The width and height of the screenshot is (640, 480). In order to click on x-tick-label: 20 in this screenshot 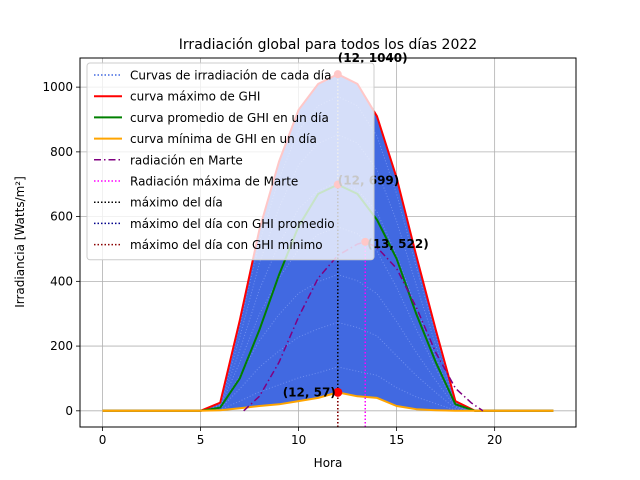, I will do `click(494, 440)`.